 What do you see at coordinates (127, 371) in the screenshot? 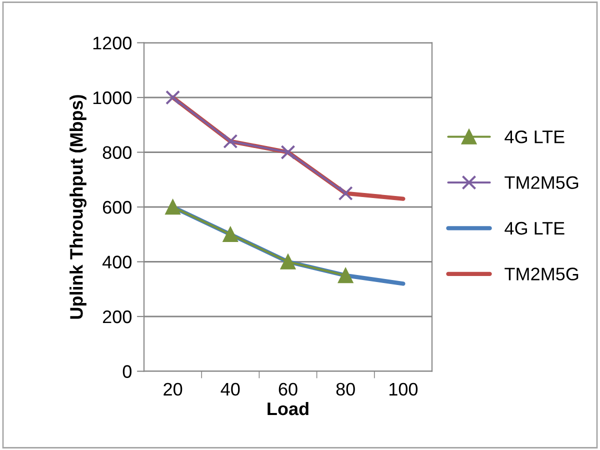
I see `y-tick-label: 0` at bounding box center [127, 371].